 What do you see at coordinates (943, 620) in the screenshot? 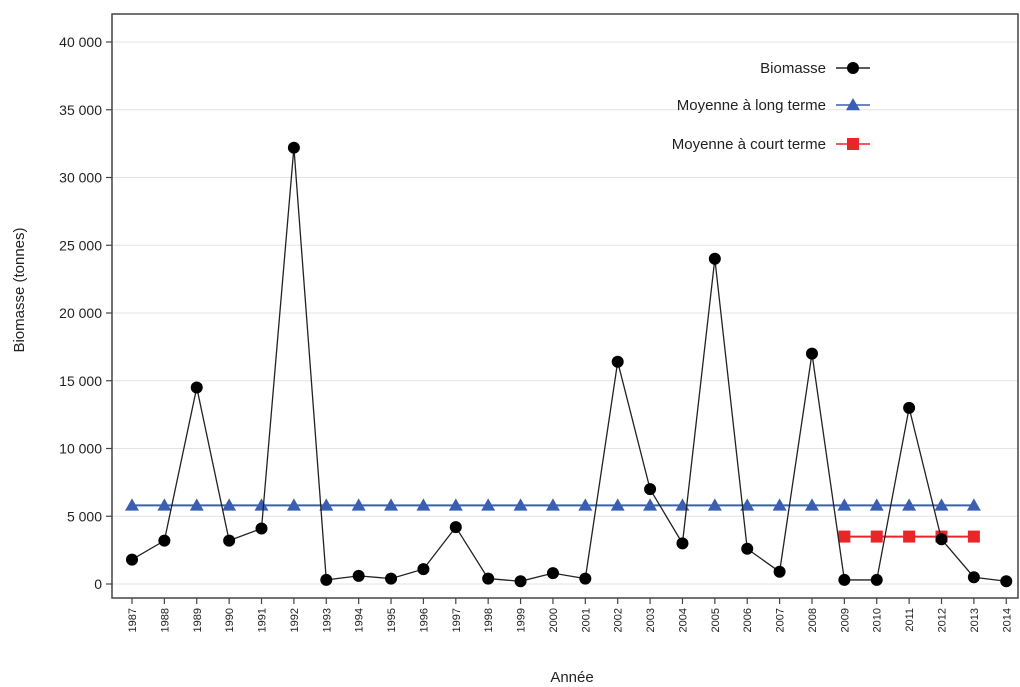
I see `x-tick-label: 2012` at bounding box center [943, 620].